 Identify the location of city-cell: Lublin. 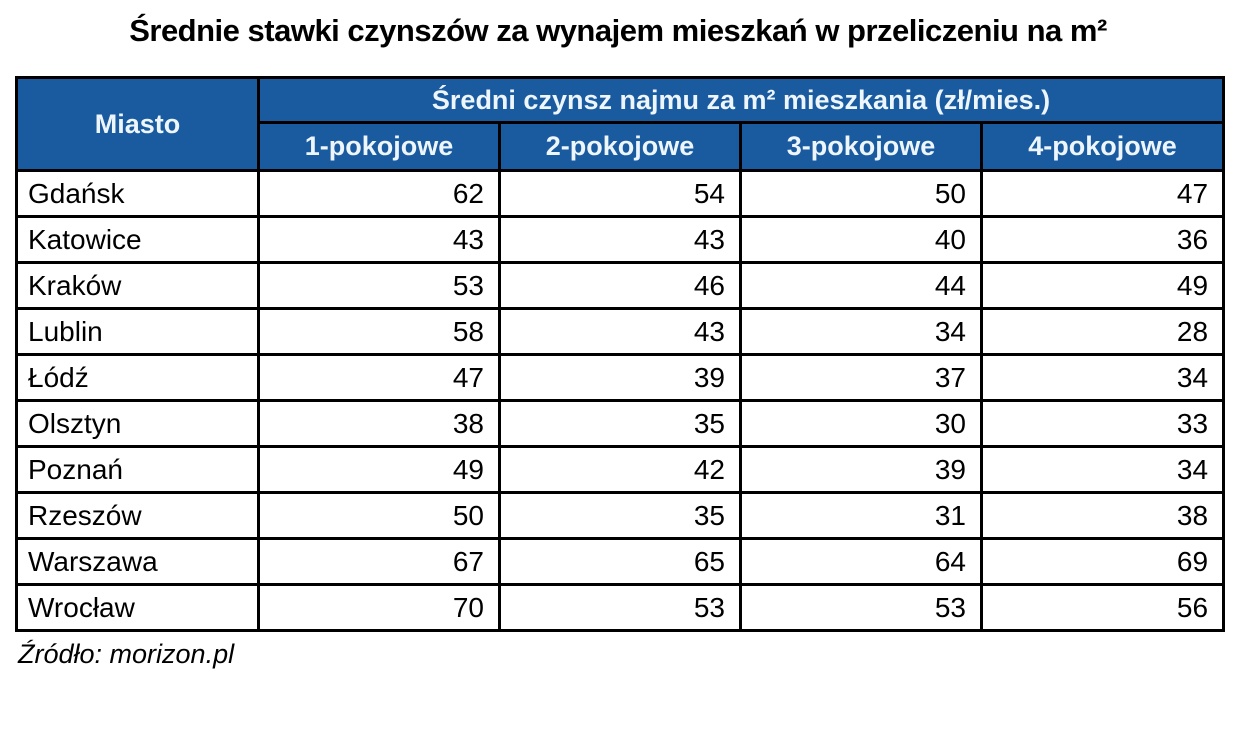
(137, 331).